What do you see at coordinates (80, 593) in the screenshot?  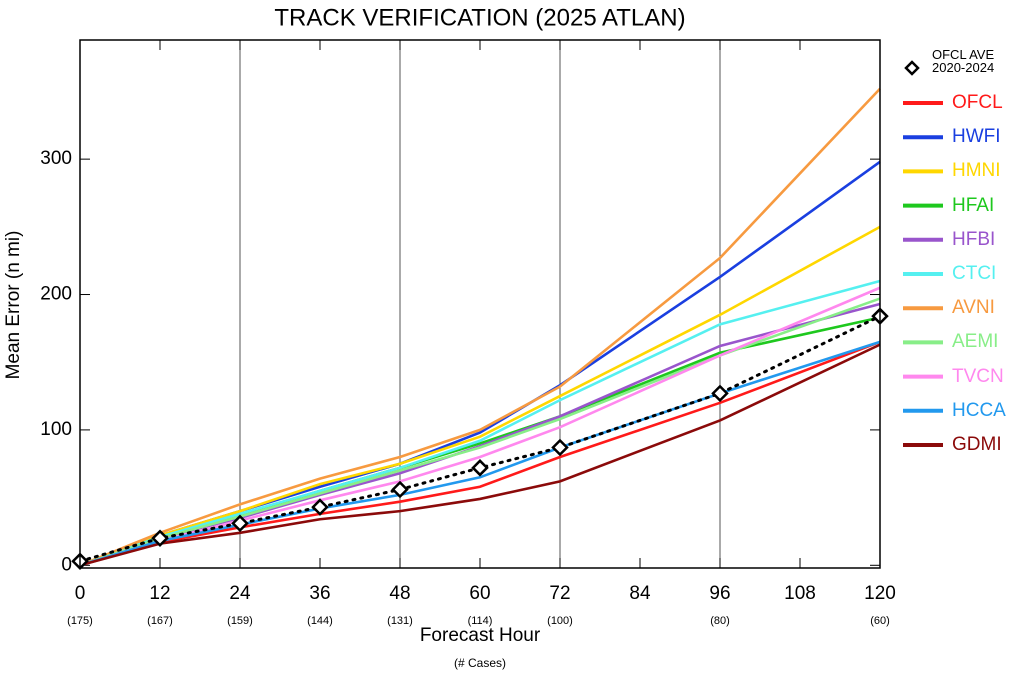 I see `x-tick-label: 0` at bounding box center [80, 593].